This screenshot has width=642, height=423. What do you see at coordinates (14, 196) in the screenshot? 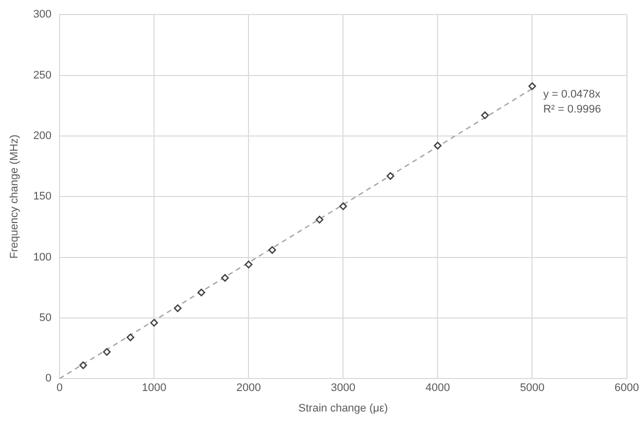
I see `y-axis-title: Frequency change (MHz)` at bounding box center [14, 196].